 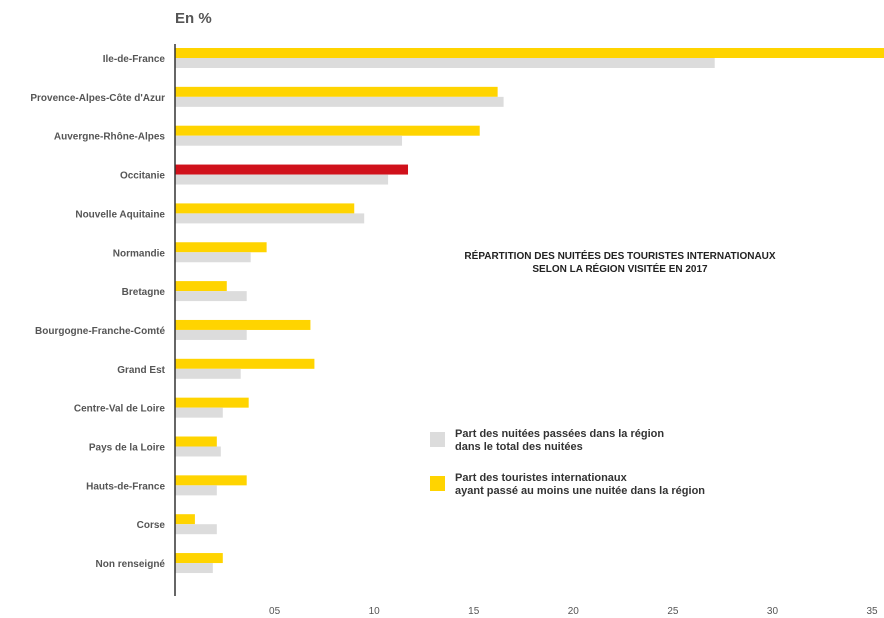 I want to click on x-tick-label-20: 20, so click(x=574, y=611).